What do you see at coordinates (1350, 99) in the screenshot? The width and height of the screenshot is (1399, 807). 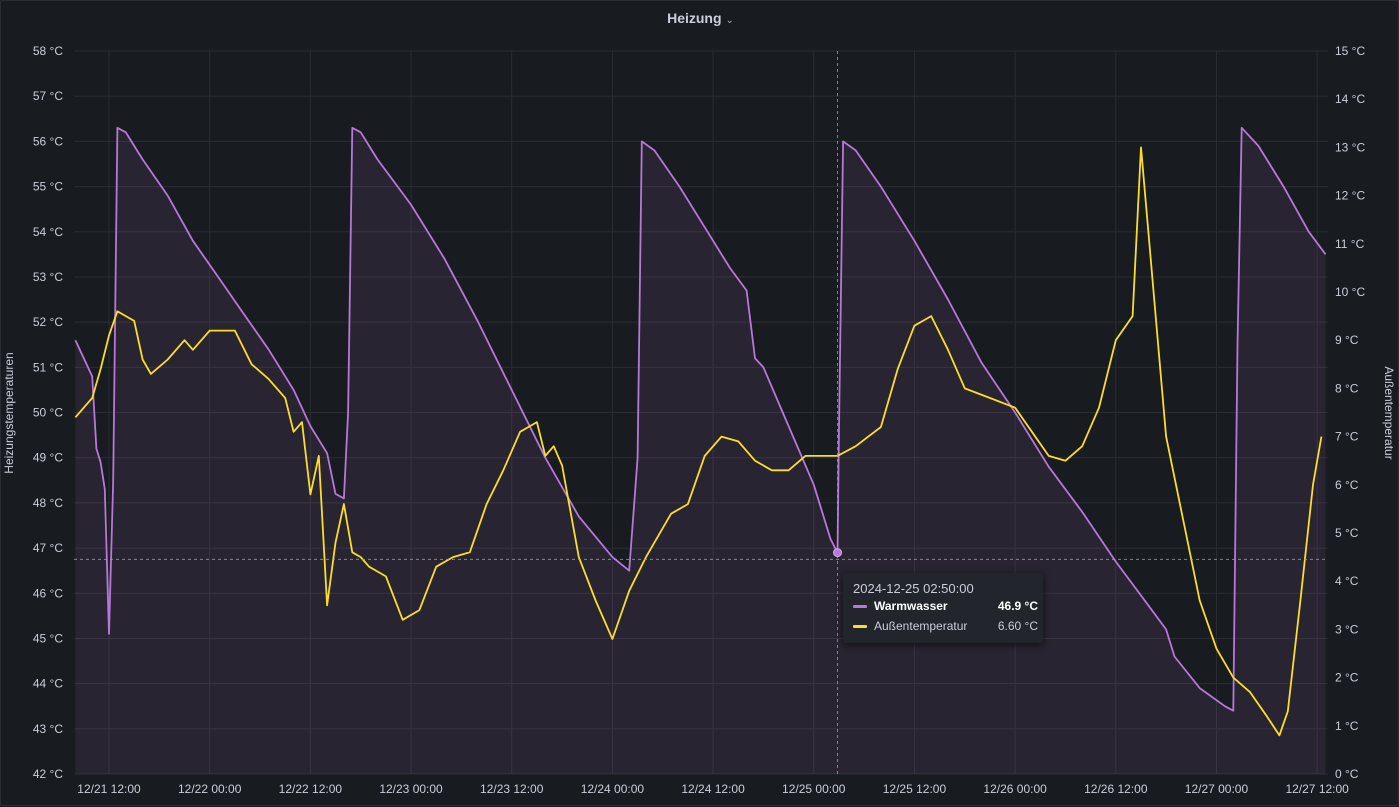 I see `y-right-tick-label: 14 °C` at bounding box center [1350, 99].